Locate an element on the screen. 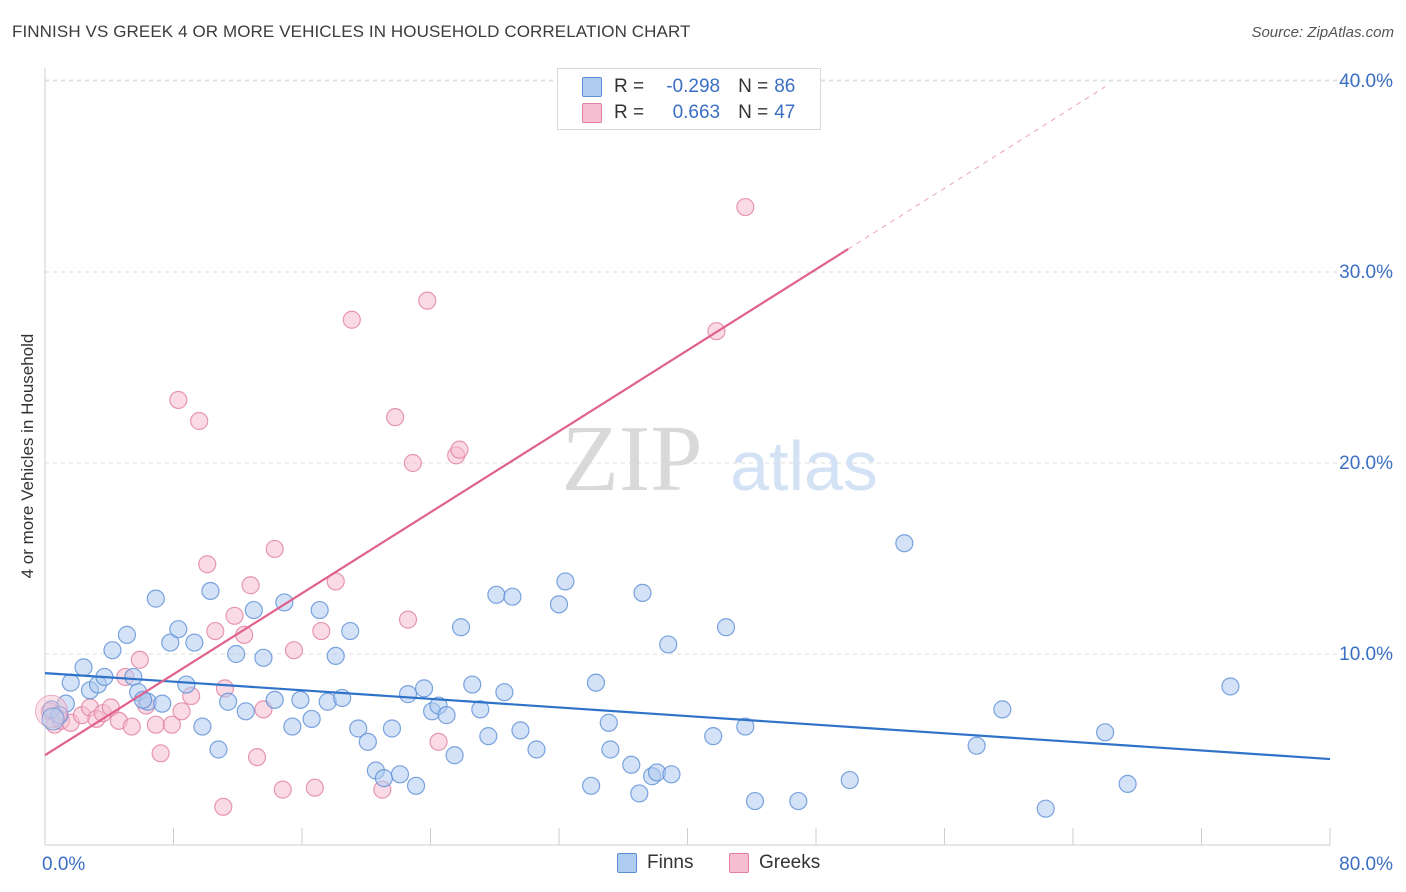 The image size is (1406, 892). y-tick-label: 30.0% is located at coordinates (1366, 272).